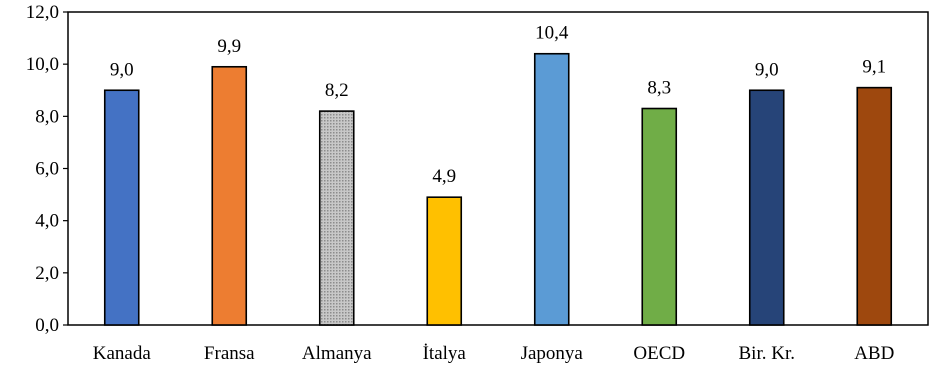  I want to click on y-tick-label: 12,0, so click(42, 12).